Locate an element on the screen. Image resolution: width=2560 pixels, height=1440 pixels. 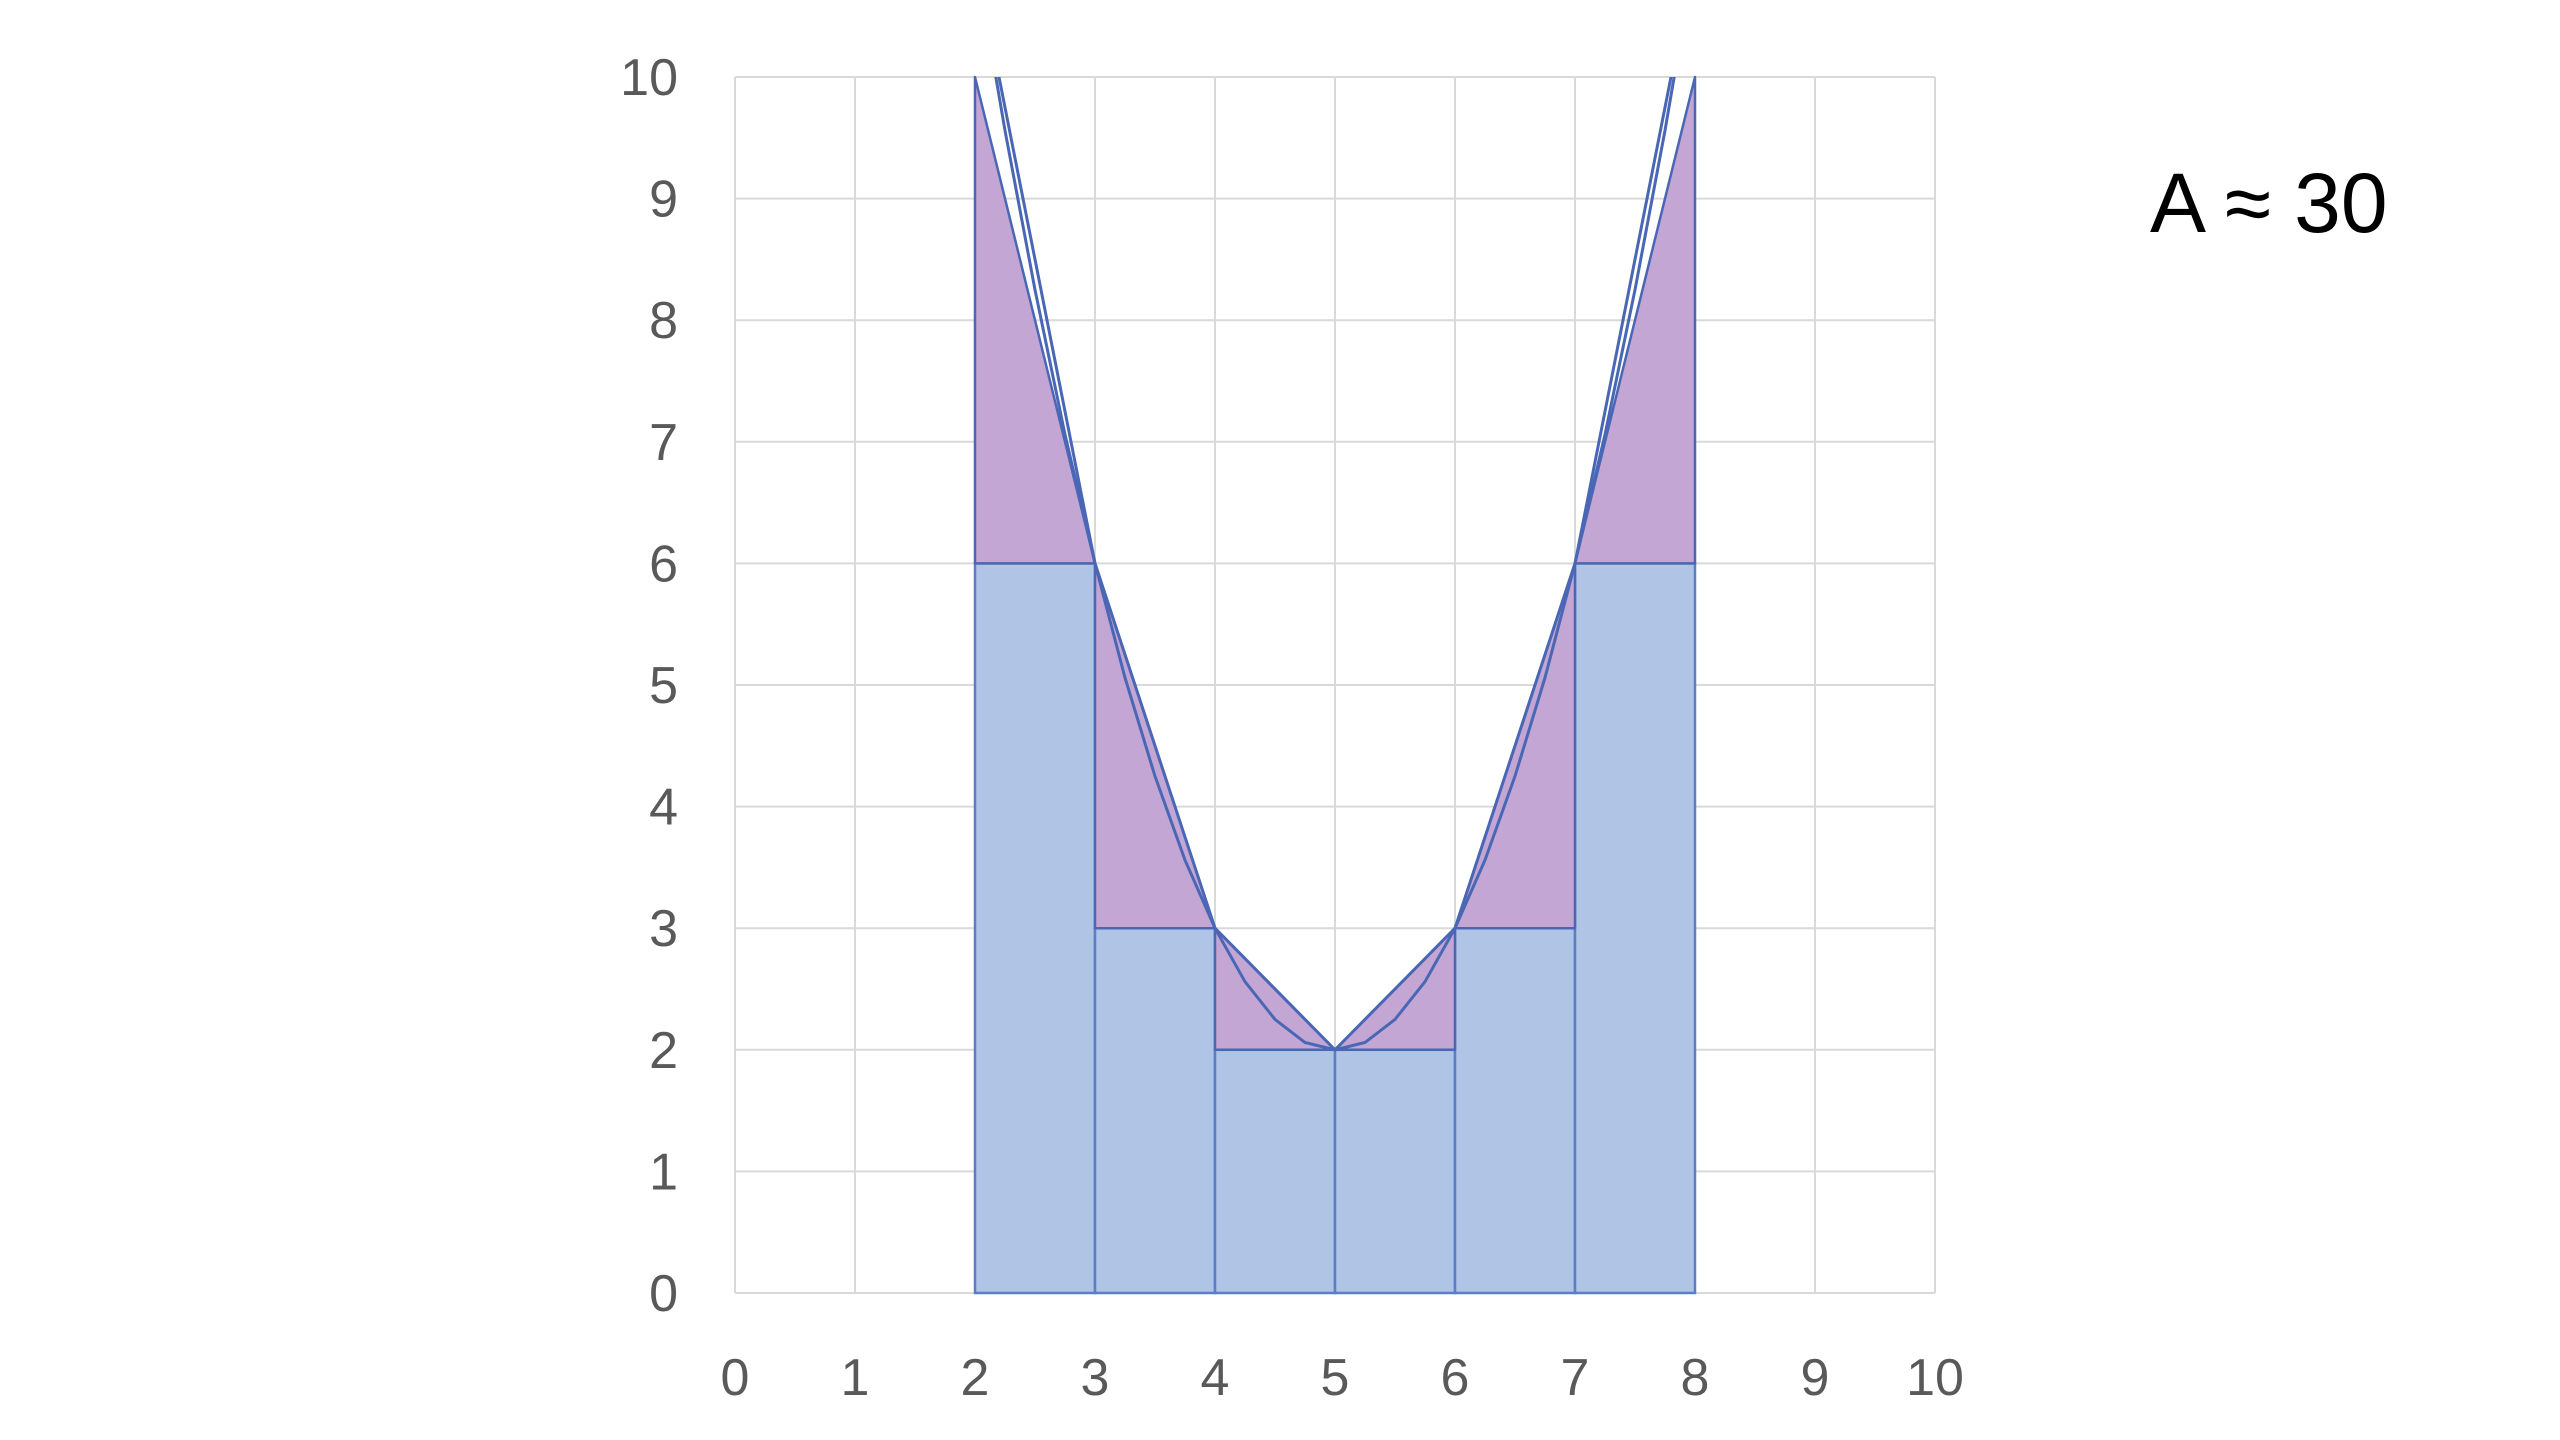
x-tick-label-9: 9 is located at coordinates (1815, 1378).